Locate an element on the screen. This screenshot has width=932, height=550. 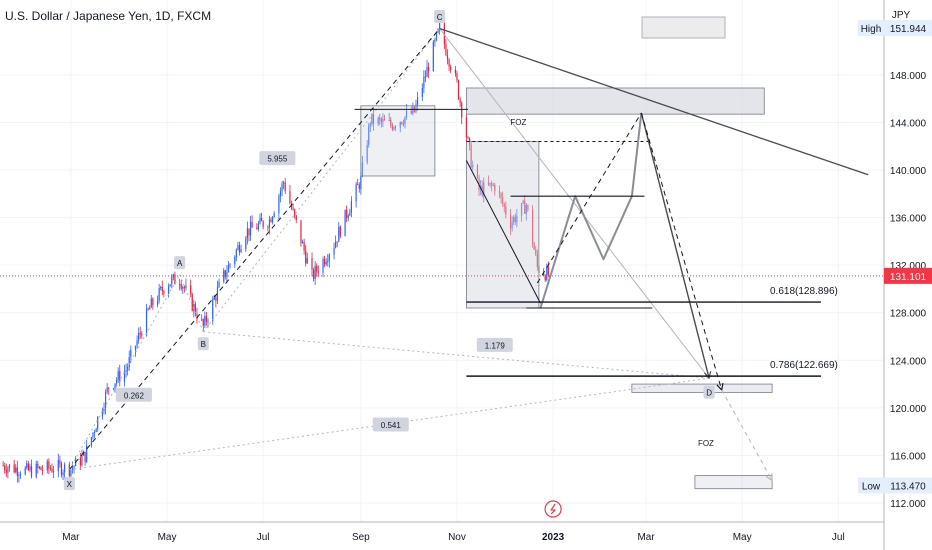
point-label-a-bg is located at coordinates (180, 263).